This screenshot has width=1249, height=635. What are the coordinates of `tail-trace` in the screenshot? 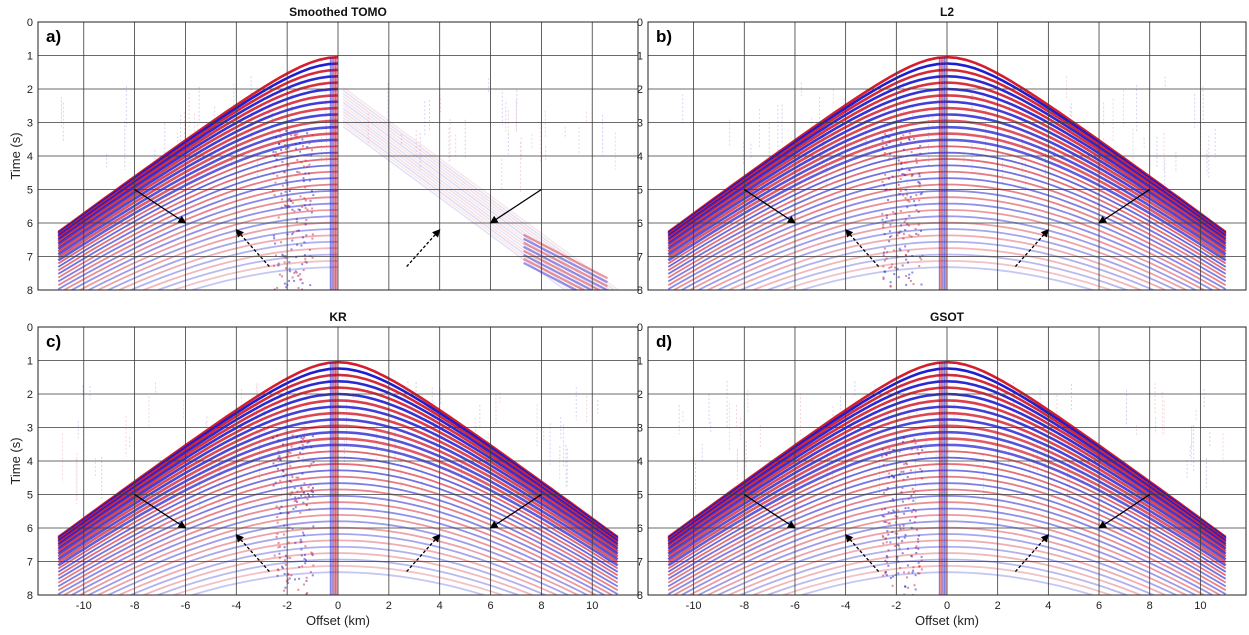 It's located at (475, 192).